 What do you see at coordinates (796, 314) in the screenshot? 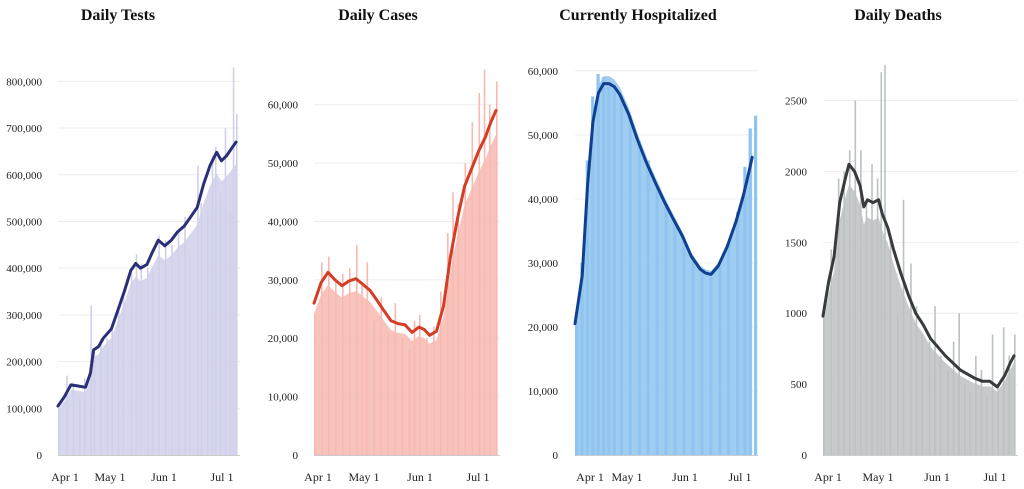
I see `y-tick-label: 1000` at bounding box center [796, 314].